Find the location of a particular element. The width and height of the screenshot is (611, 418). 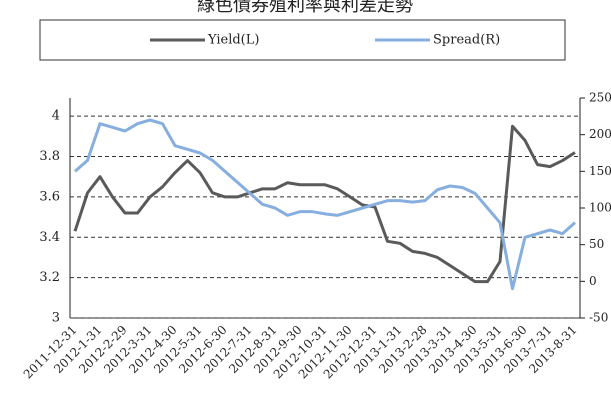

y-tick-label: 3.2 is located at coordinates (49, 277).